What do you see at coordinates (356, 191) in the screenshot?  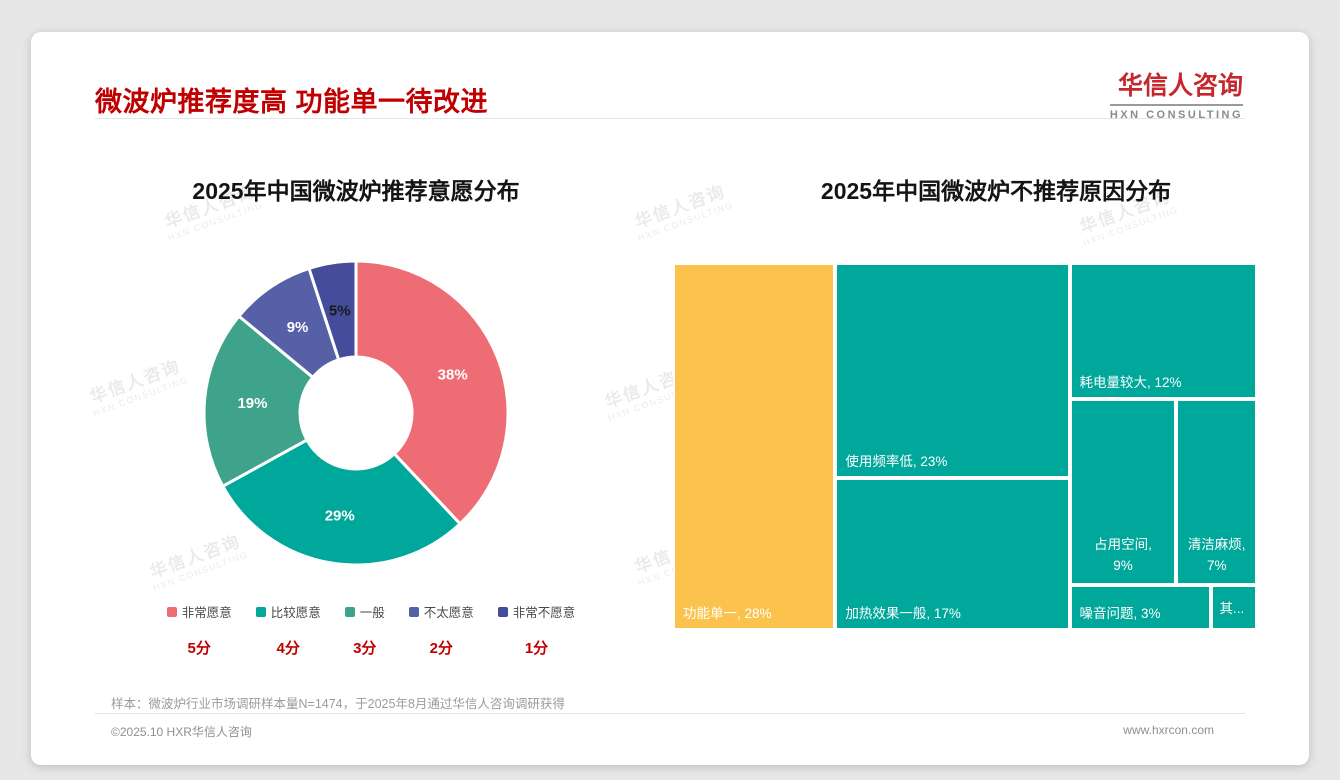 I see `donut-chart-title: 2025年中国微波炉推荐意愿分布` at bounding box center [356, 191].